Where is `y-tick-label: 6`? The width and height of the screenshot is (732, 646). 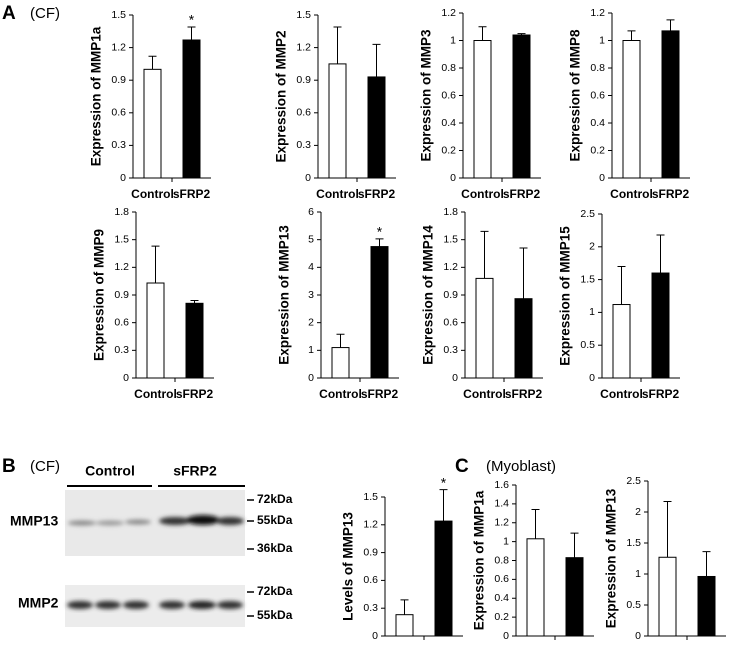 y-tick-label: 6 is located at coordinates (311, 212).